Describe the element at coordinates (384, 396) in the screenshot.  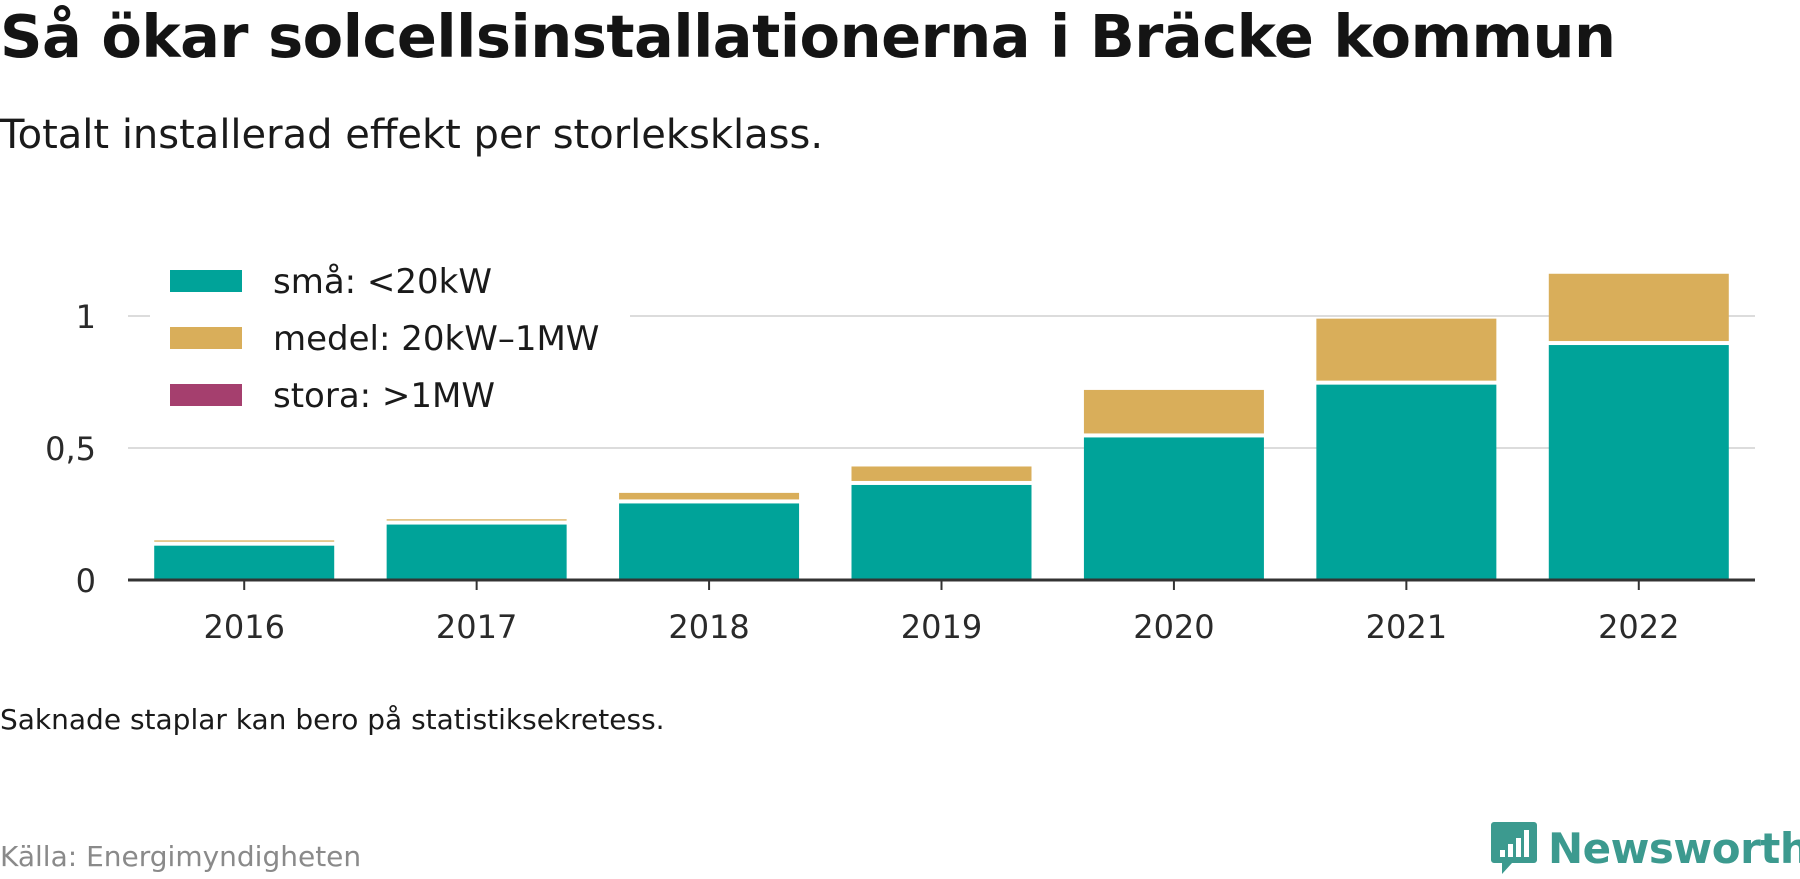
I see `legend-label: stora: >1MW` at that location.